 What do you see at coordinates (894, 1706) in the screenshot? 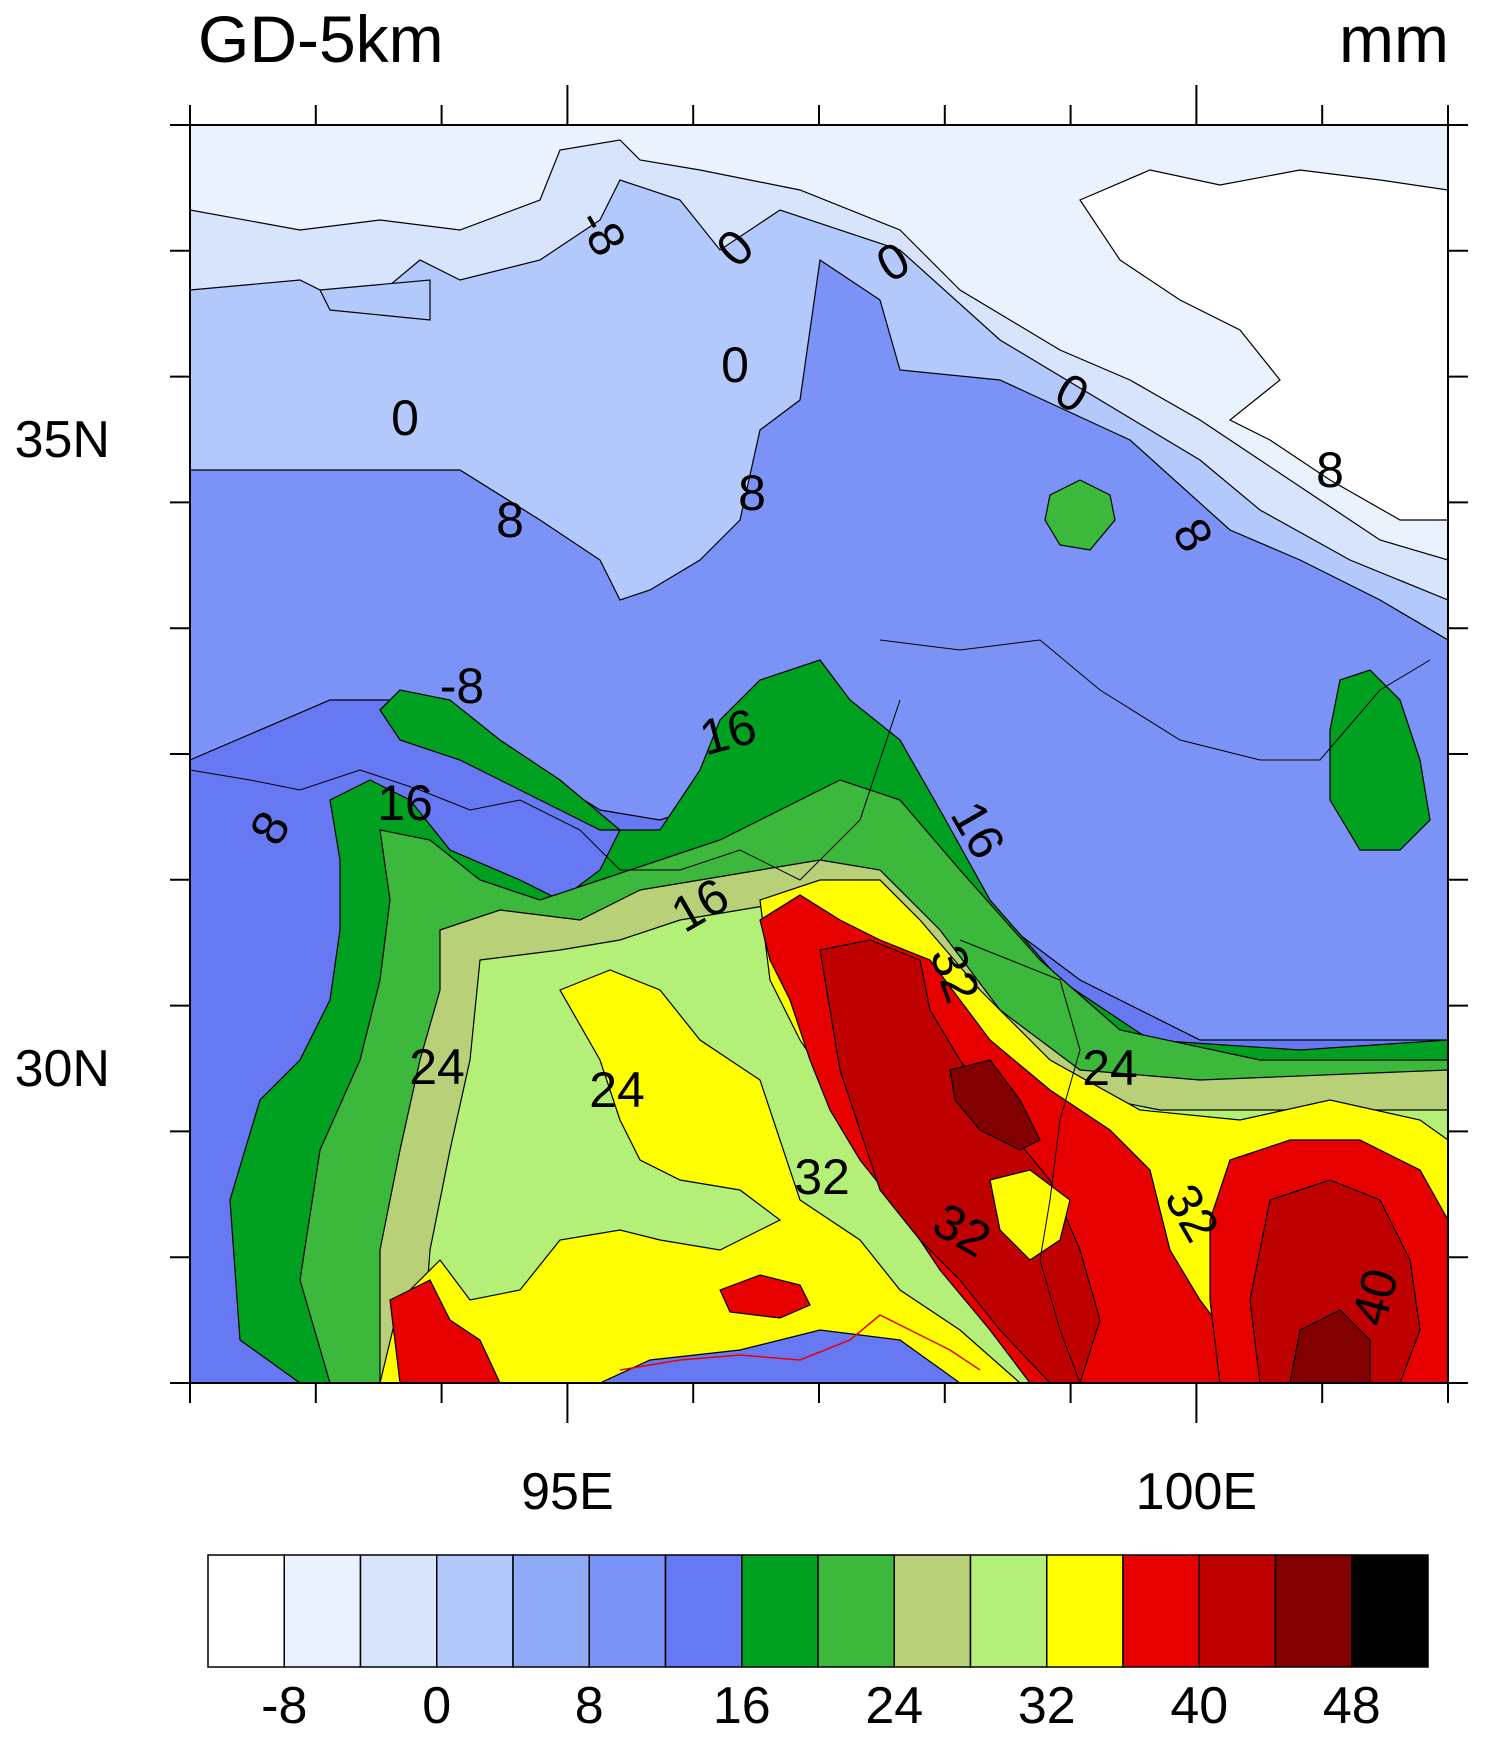
I see `colorbar-label: 24` at bounding box center [894, 1706].